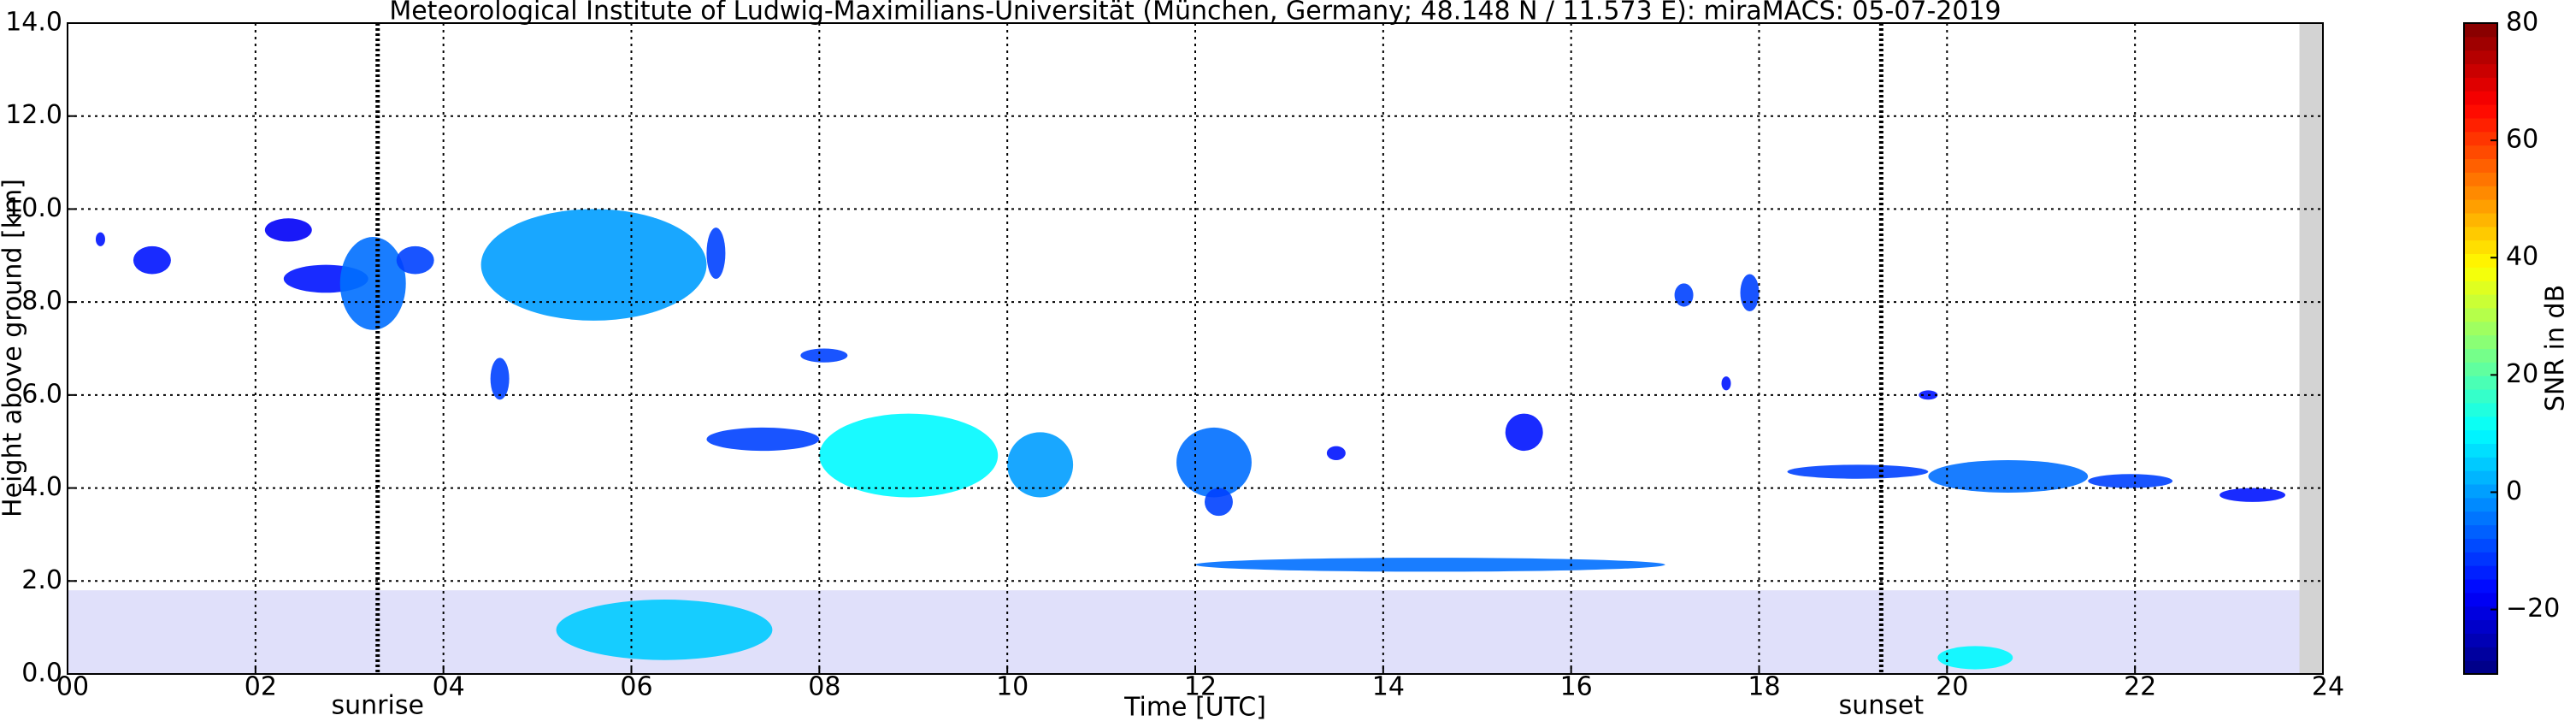 The height and width of the screenshot is (727, 2576). I want to click on marker-label: sunrise, so click(378, 706).